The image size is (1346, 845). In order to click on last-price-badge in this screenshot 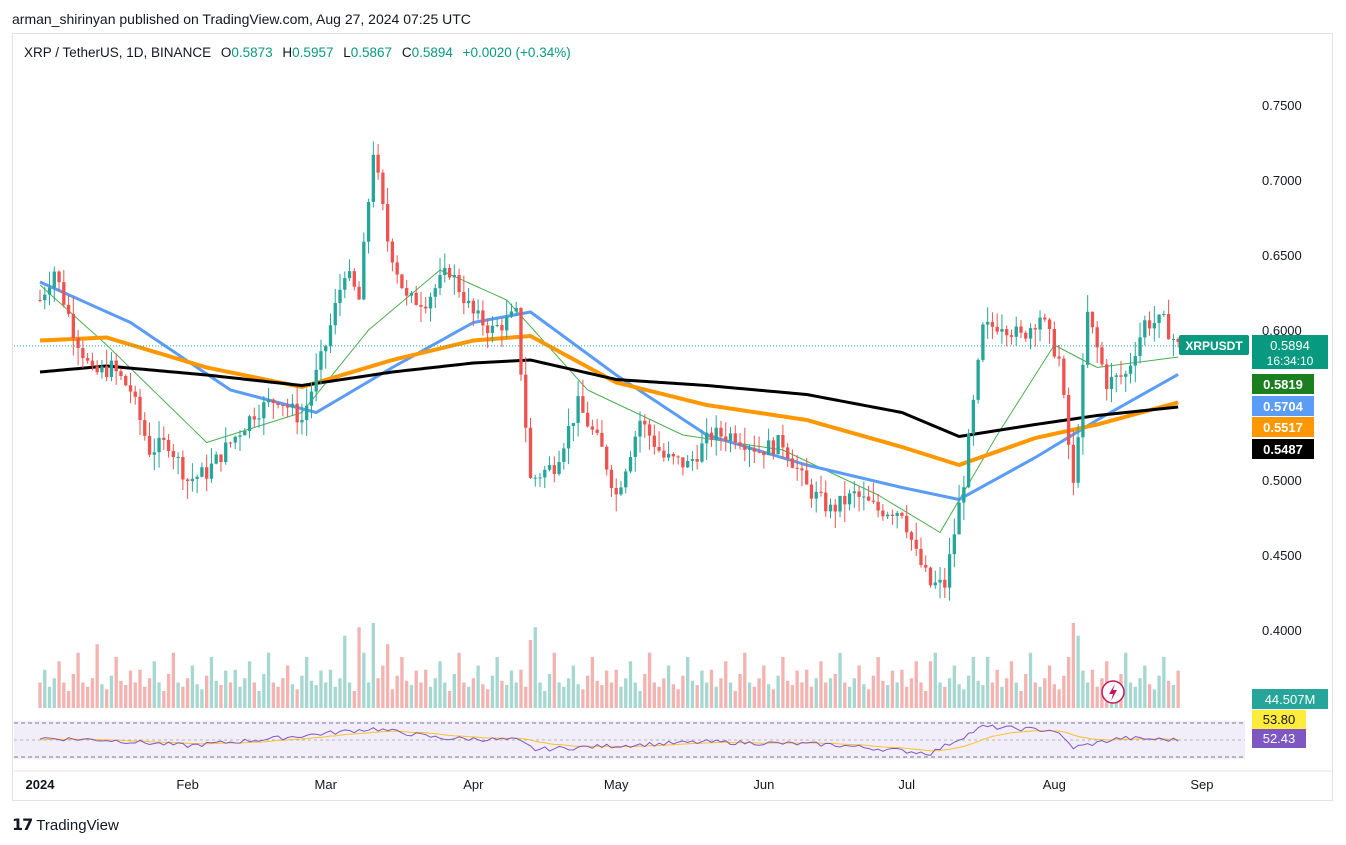, I will do `click(1290, 352)`.